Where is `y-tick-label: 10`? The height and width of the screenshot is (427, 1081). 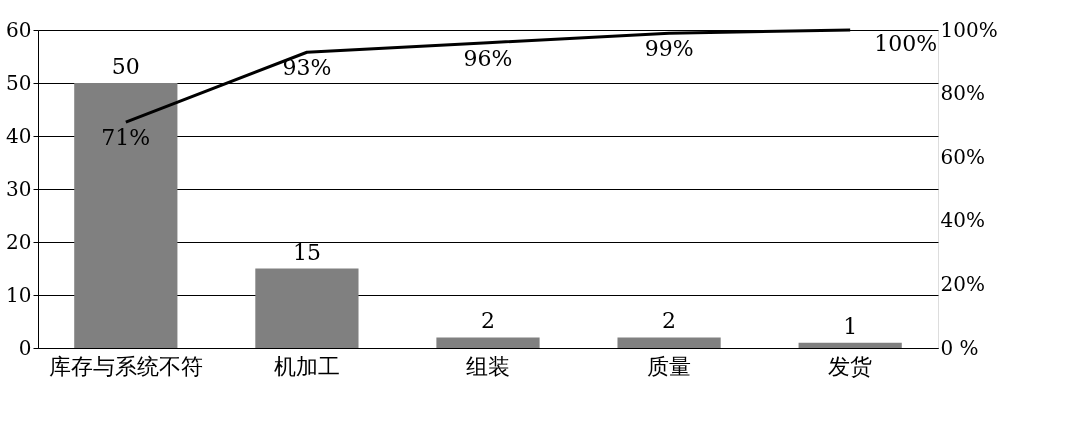 y-tick-label: 10 is located at coordinates (19, 294).